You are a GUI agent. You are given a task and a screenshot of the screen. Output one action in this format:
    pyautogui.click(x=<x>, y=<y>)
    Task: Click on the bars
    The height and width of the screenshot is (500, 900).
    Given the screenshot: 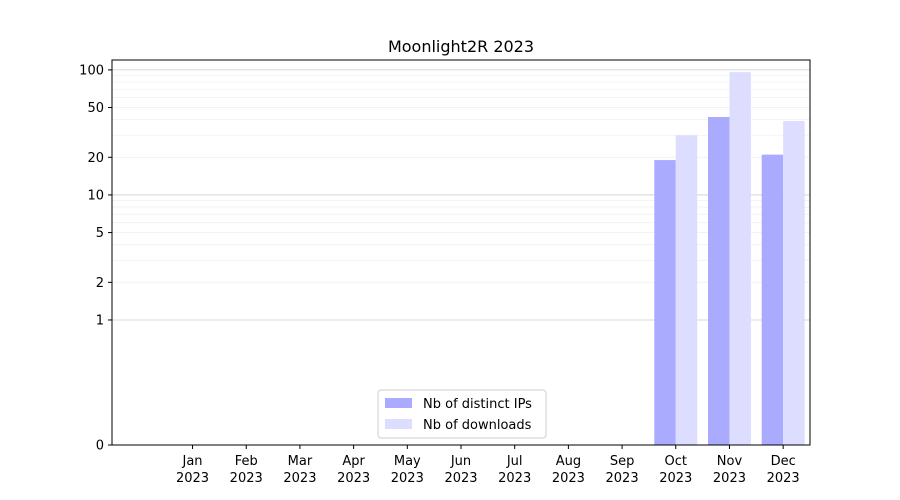 What is the action you would take?
    pyautogui.click(x=729, y=259)
    